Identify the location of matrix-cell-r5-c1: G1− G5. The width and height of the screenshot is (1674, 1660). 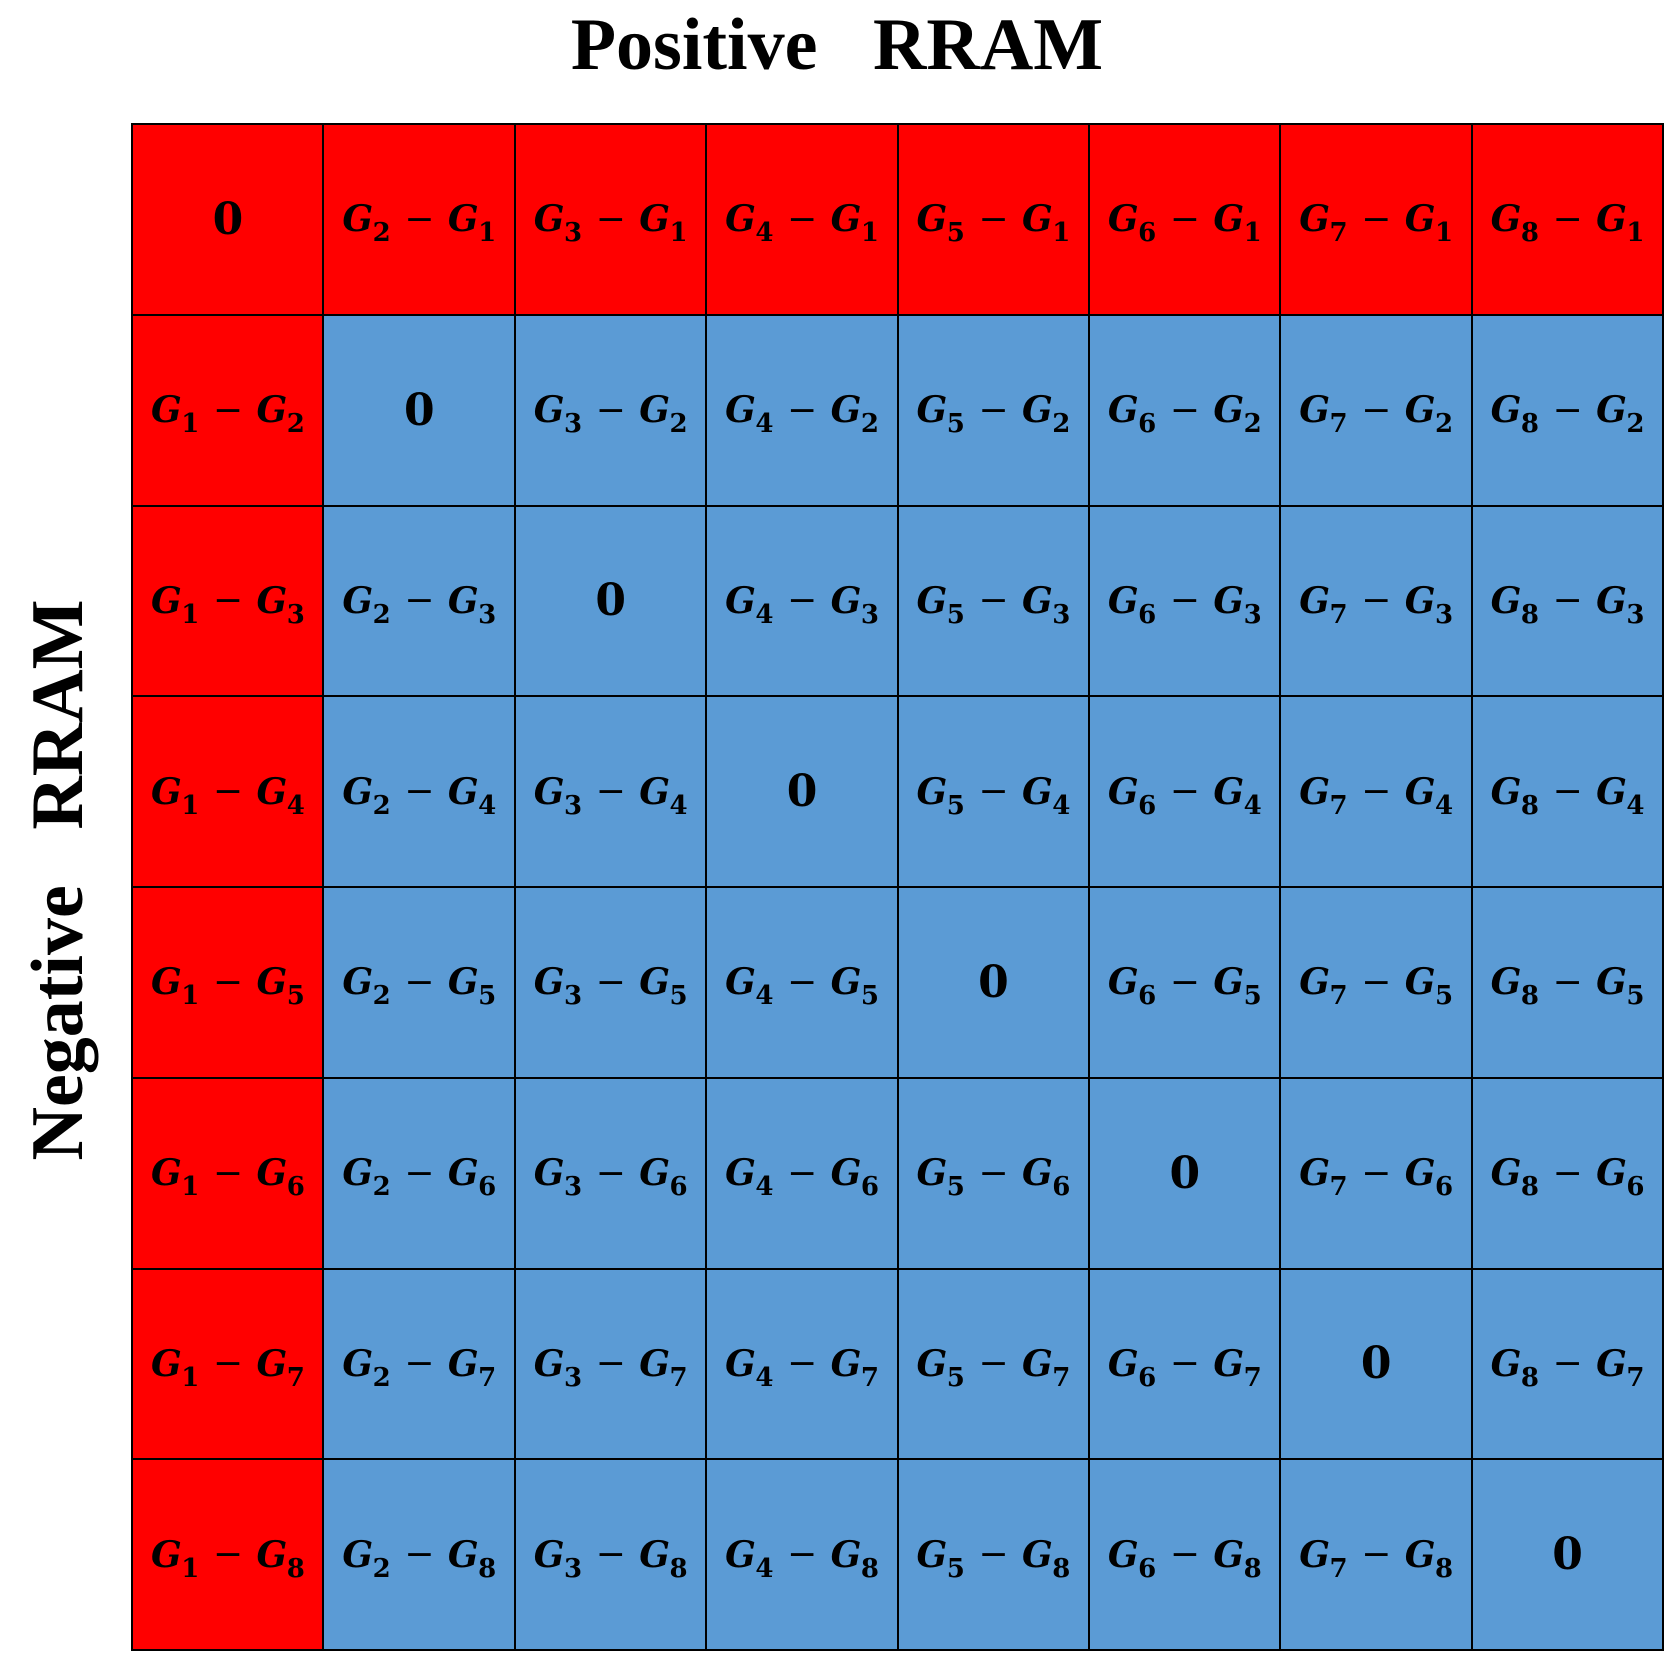
(228, 982).